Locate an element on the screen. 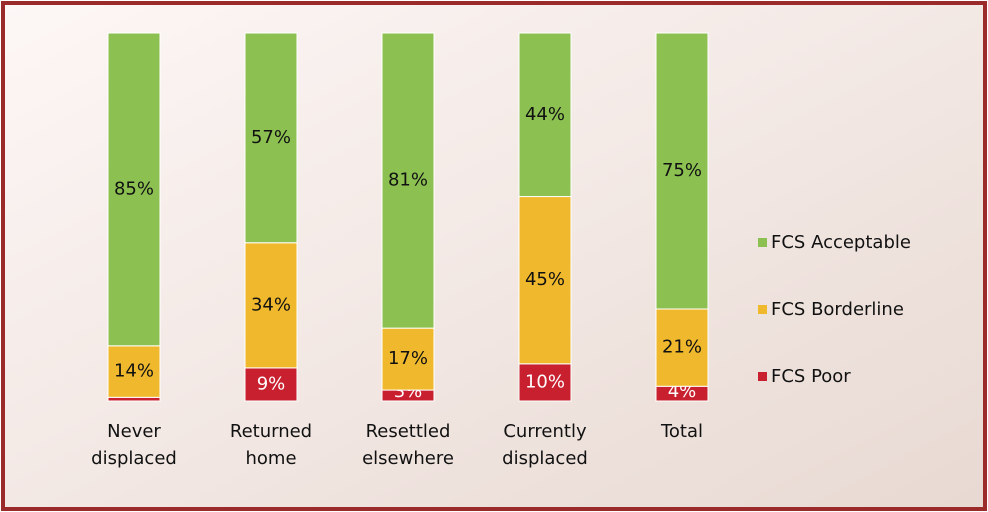 The width and height of the screenshot is (988, 512). value-label: 44% is located at coordinates (545, 114).